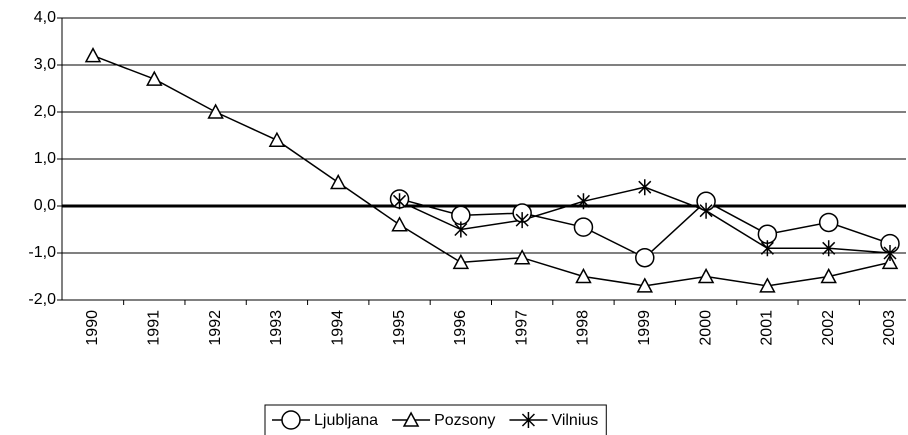 The height and width of the screenshot is (435, 908). Describe the element at coordinates (45, 17) in the screenshot. I see `y-tick-label: 4,0` at that location.